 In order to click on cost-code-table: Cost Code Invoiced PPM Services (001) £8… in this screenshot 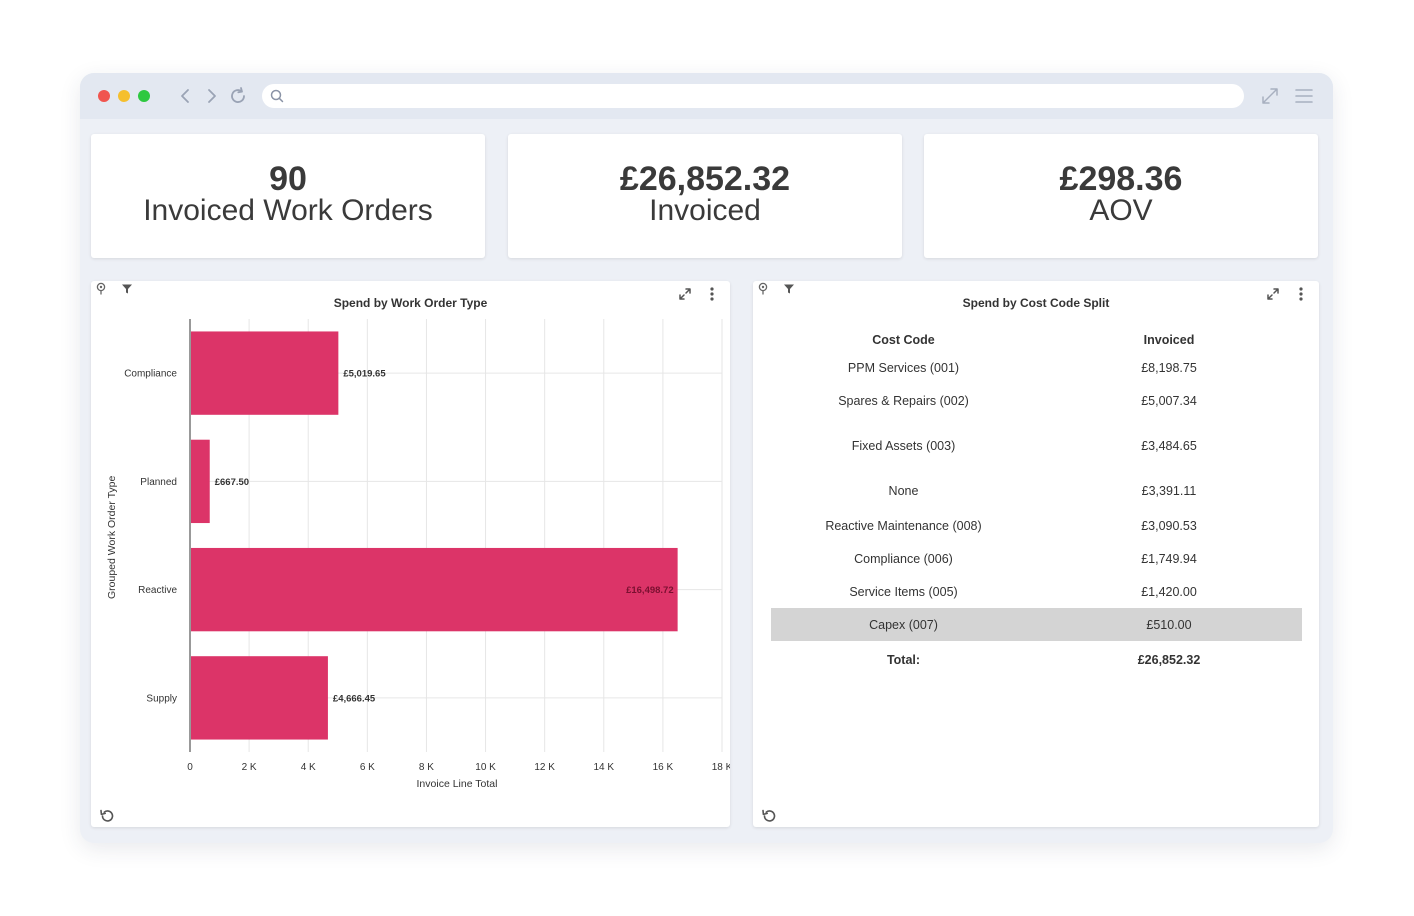, I will do `click(1036, 503)`.